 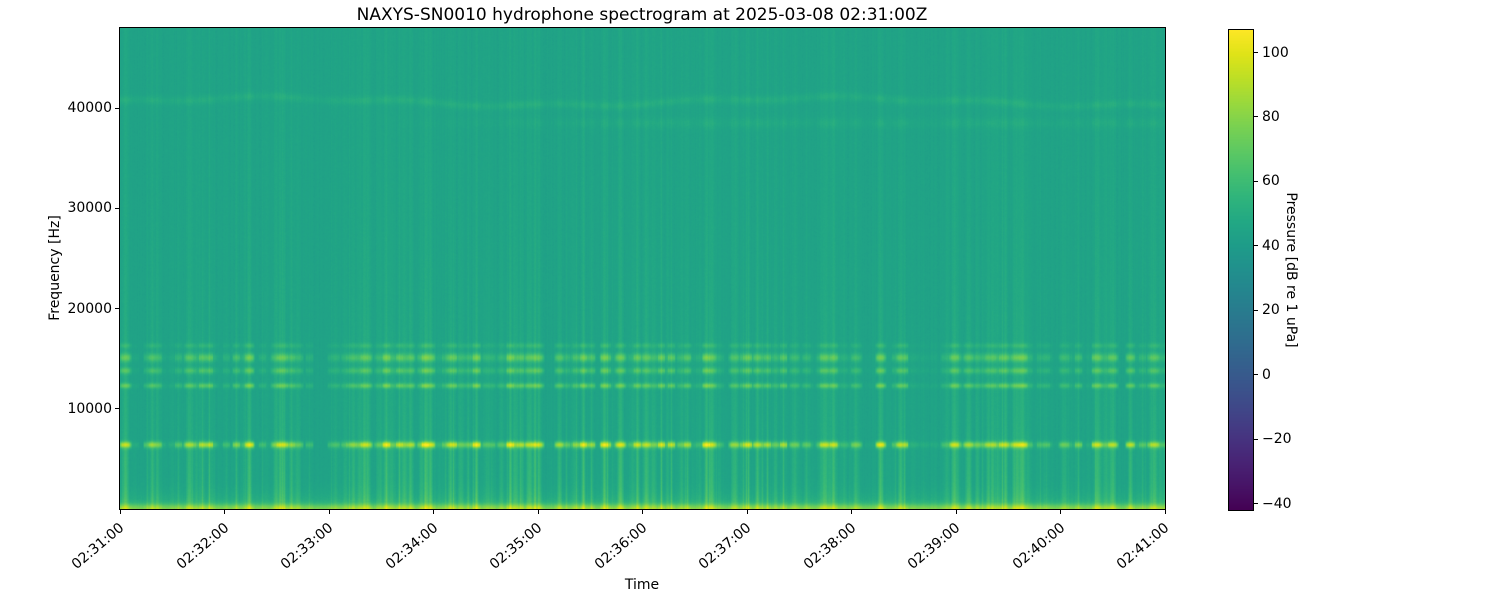 What do you see at coordinates (1271, 181) in the screenshot?
I see `colorbar-tick-label: 60` at bounding box center [1271, 181].